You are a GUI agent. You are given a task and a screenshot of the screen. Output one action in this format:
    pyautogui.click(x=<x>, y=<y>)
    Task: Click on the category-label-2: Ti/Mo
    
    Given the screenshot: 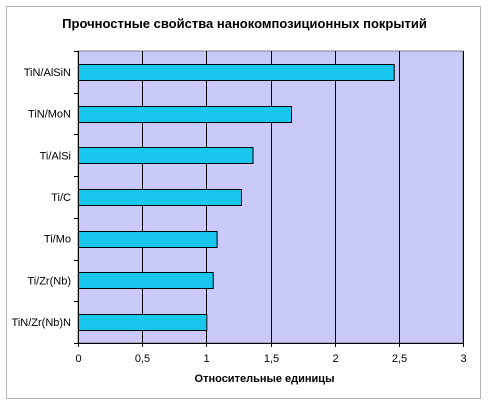 What is the action you would take?
    pyautogui.click(x=57, y=240)
    